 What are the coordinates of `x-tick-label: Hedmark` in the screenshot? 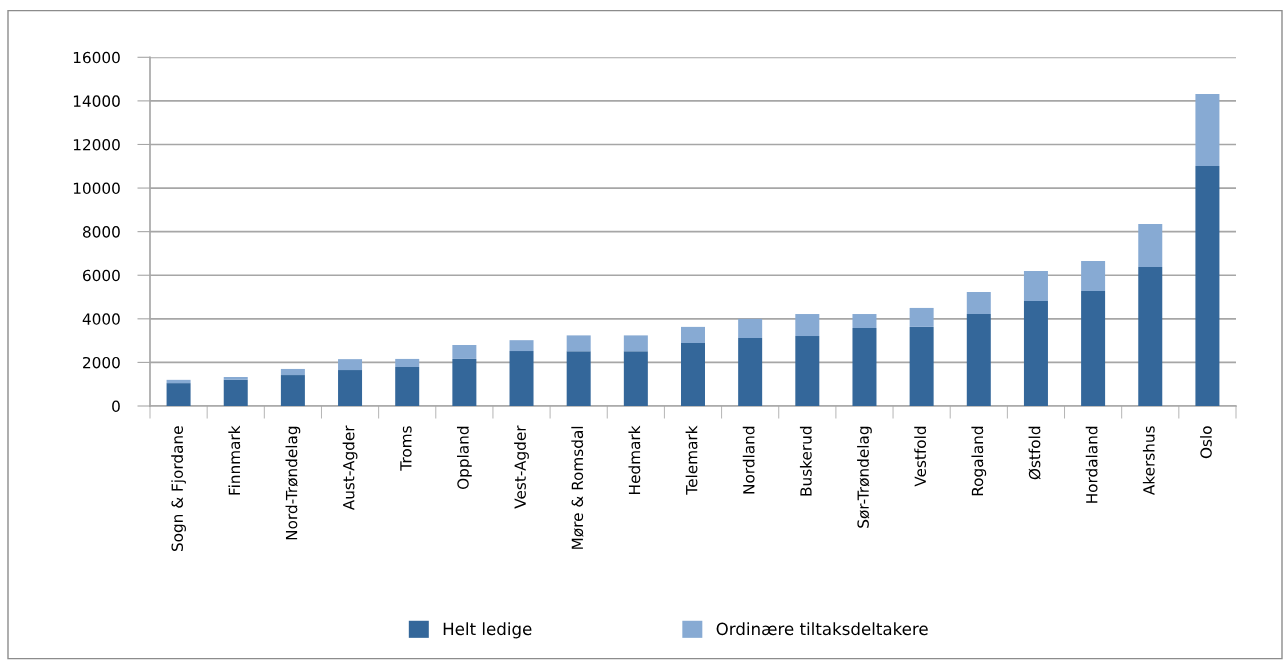 It's located at (634, 459).